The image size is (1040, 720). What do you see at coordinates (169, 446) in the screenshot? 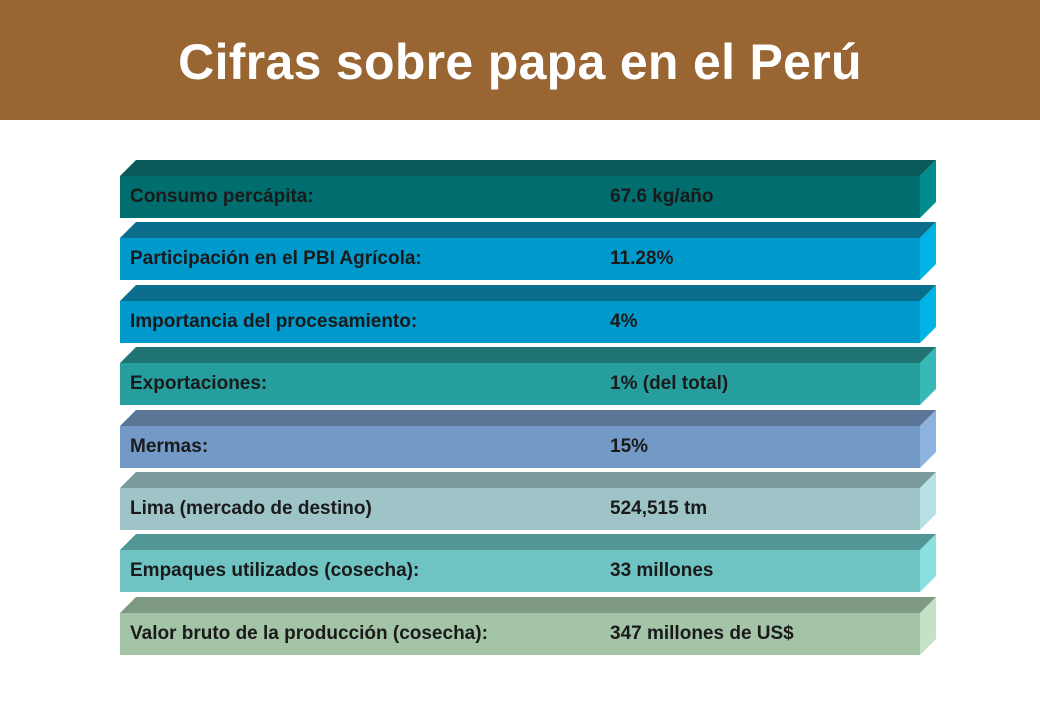
I see `figure-label: Mermas:` at bounding box center [169, 446].